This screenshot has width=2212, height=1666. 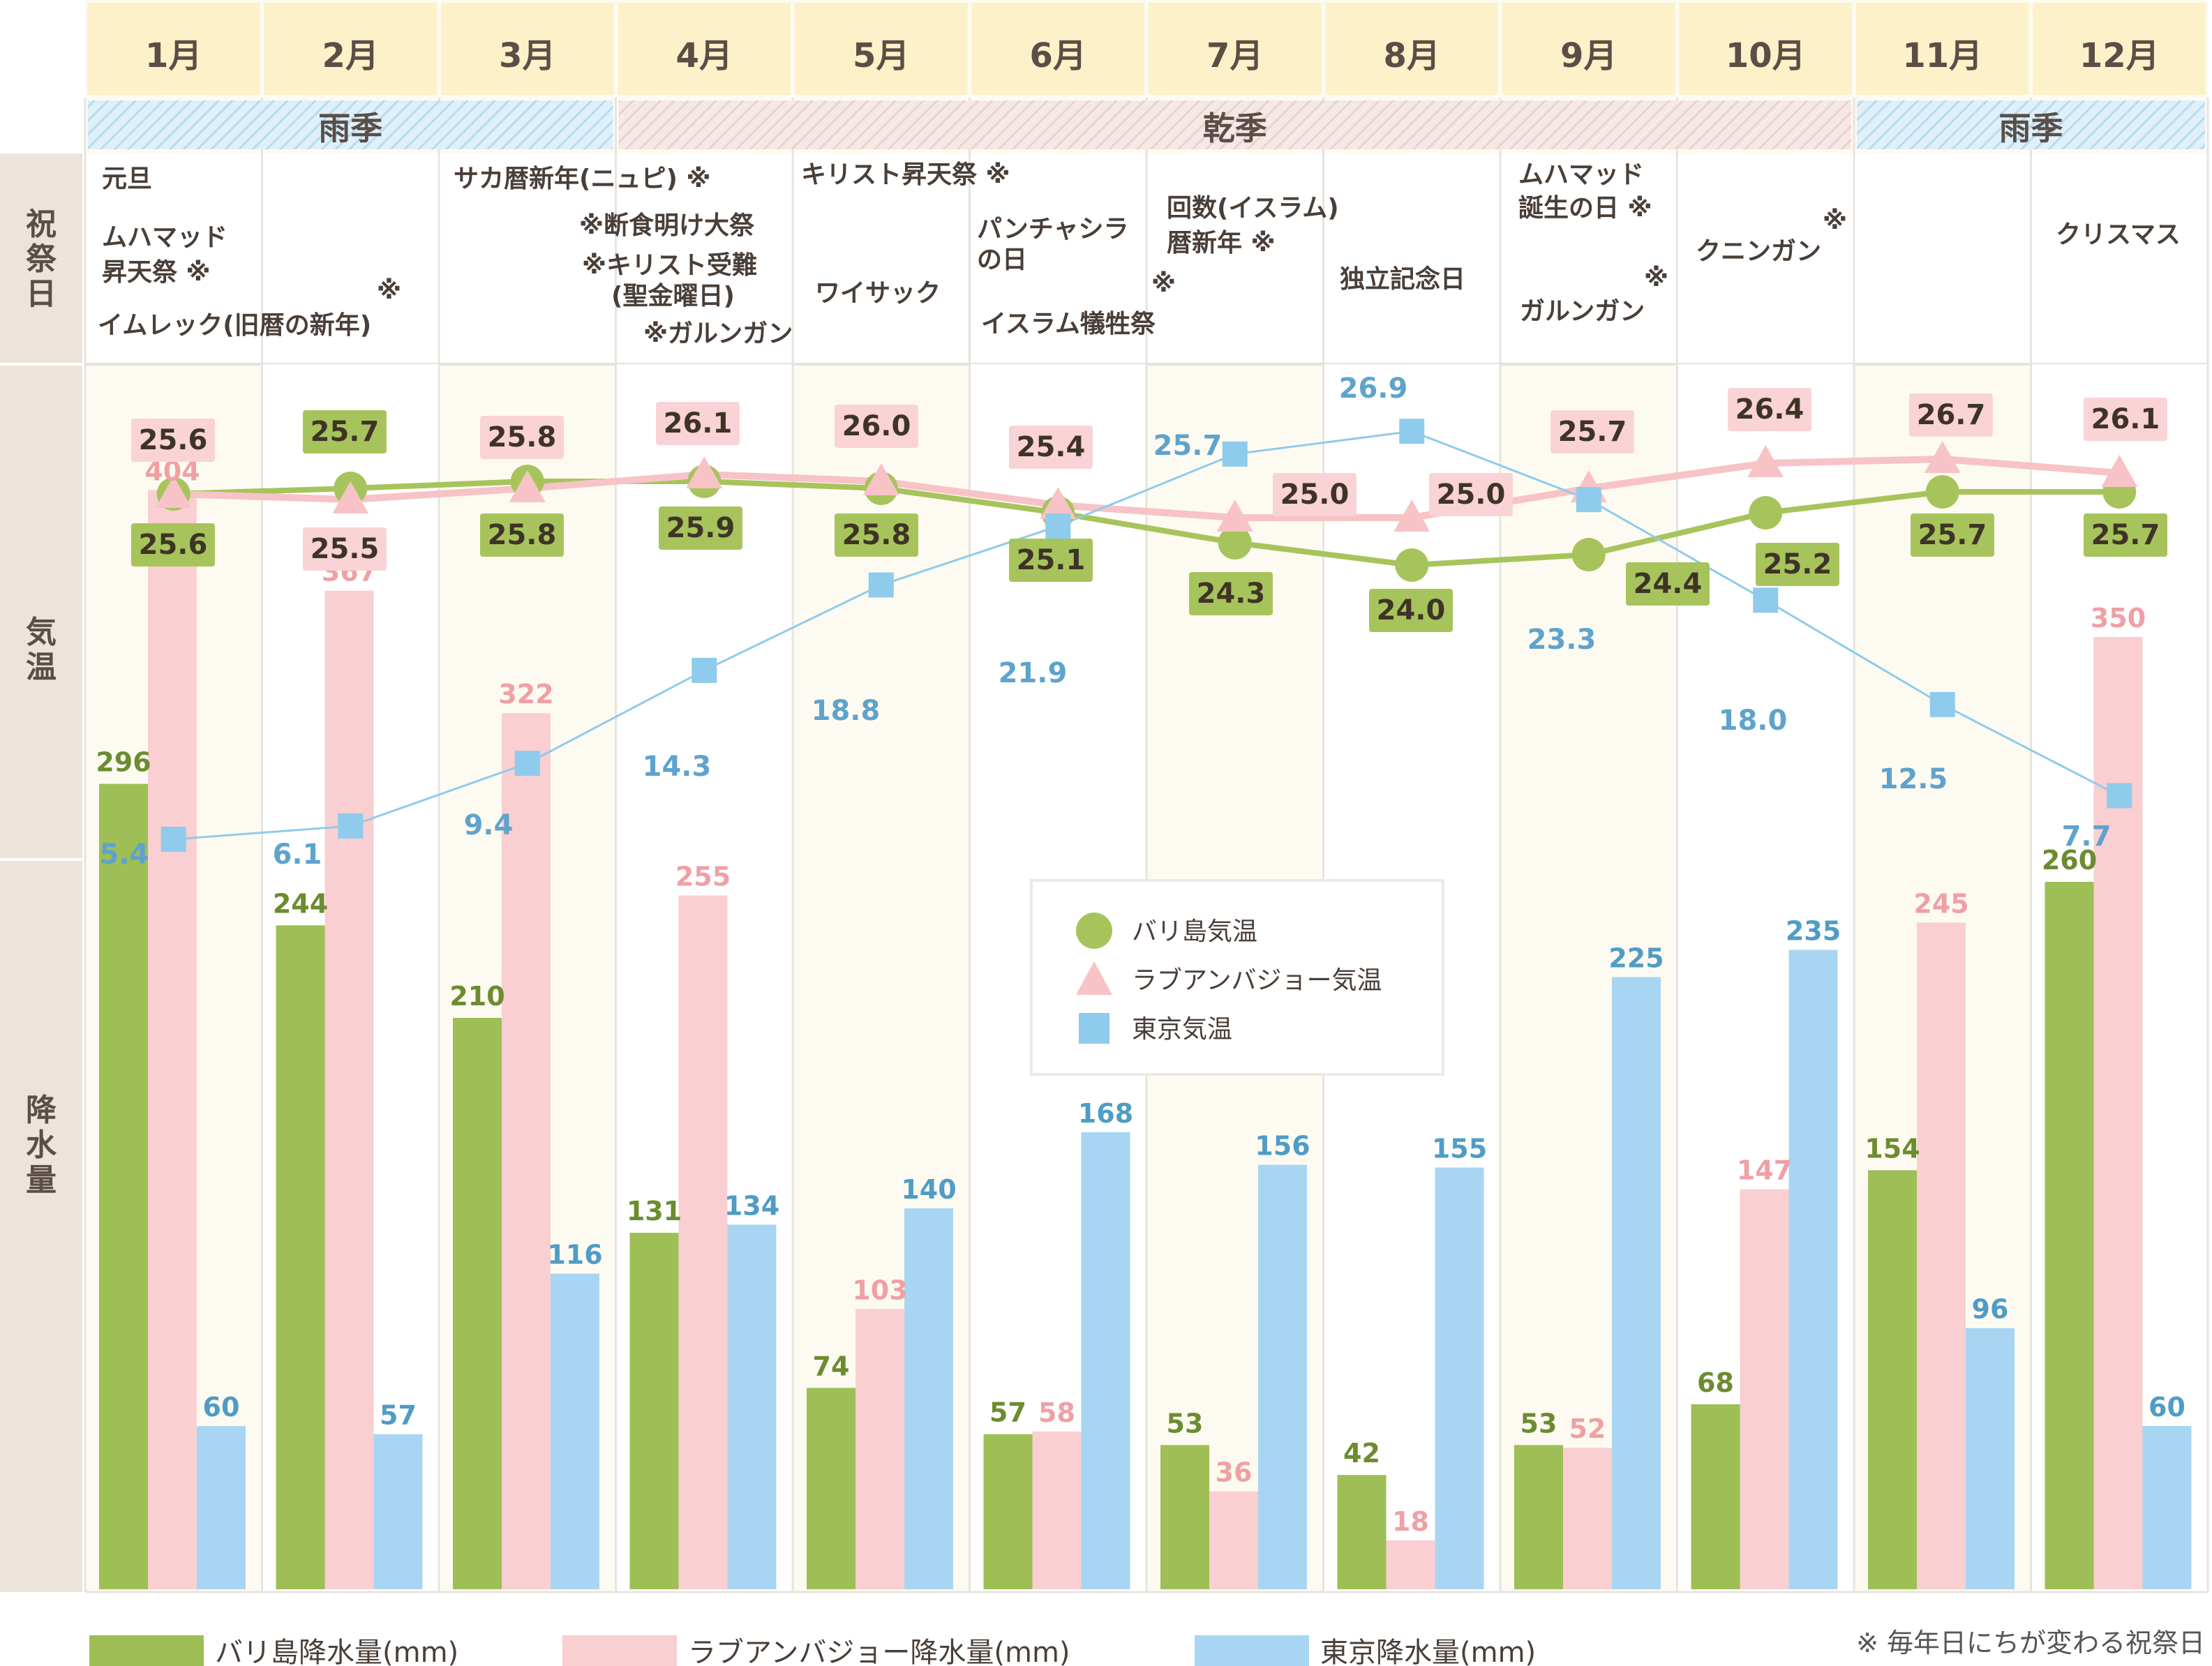 I want to click on rainfall-value-label: 53, so click(x=1538, y=1423).